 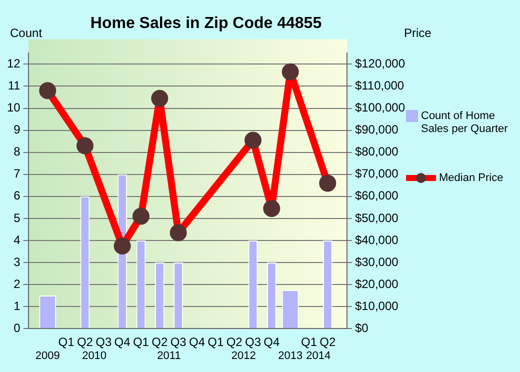 What do you see at coordinates (376, 173) in the screenshot?
I see `y2-tick-label: $70,000` at bounding box center [376, 173].